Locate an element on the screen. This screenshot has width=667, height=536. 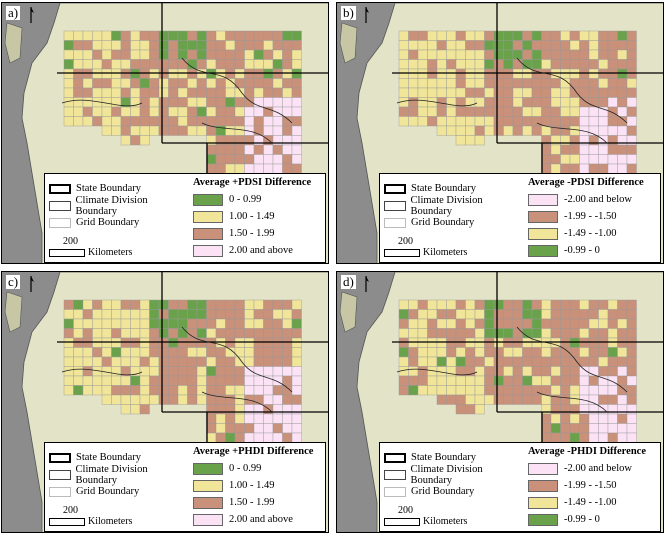
climate-division-symbol is located at coordinates (60, 205).